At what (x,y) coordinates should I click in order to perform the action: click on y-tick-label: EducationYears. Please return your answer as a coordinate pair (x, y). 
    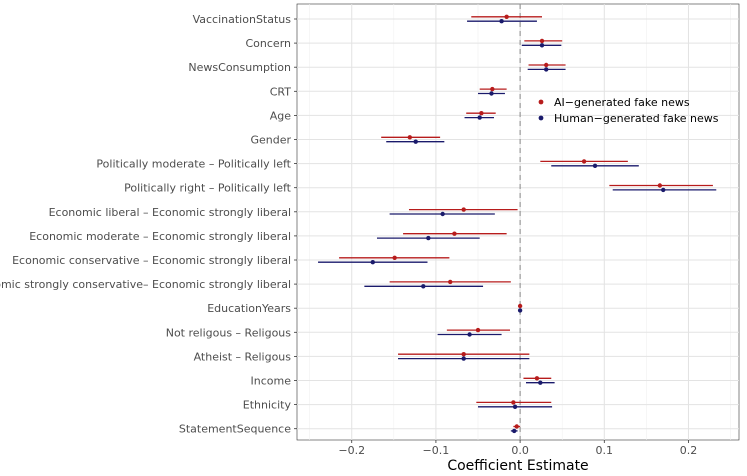
    Looking at the image, I should click on (249, 308).